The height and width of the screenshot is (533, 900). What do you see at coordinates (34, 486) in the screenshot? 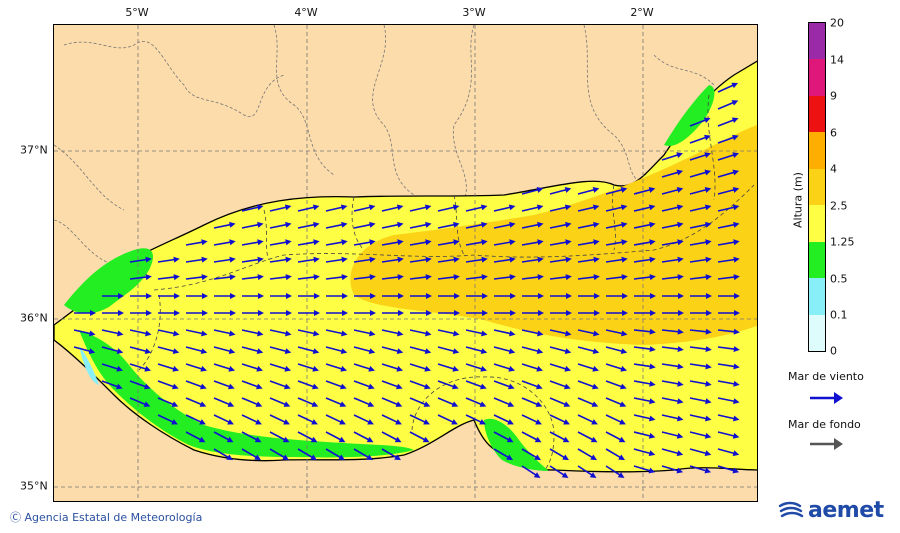
I see `lat-label-35n: 35°N` at bounding box center [34, 486].